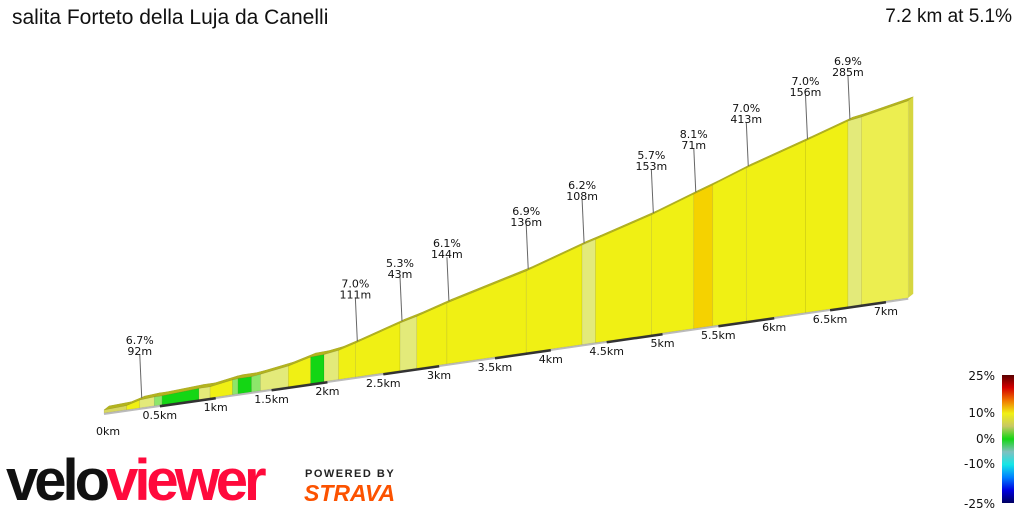 The image size is (1024, 513). I want to click on annotation-length: 153m, so click(651, 166).